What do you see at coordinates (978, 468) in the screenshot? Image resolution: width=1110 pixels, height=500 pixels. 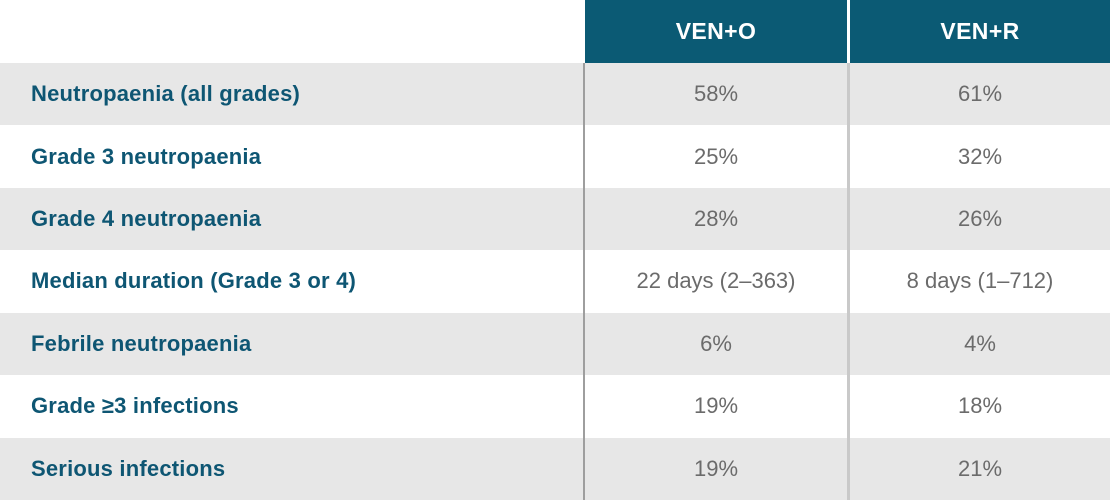 I see `ven-r-value: 21%` at bounding box center [978, 468].